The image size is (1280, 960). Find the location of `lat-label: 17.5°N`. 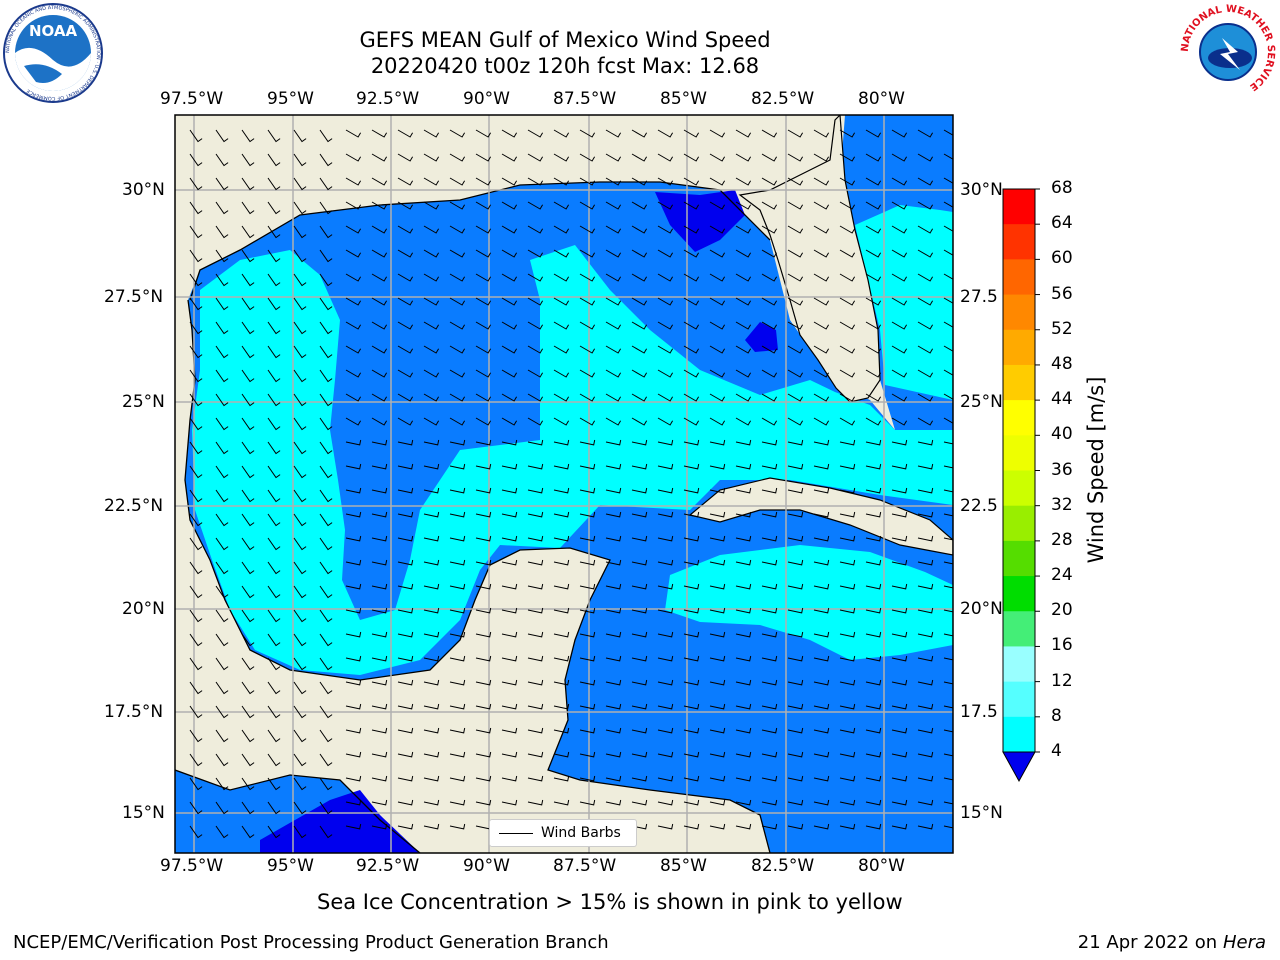

lat-label: 17.5°N is located at coordinates (134, 712).